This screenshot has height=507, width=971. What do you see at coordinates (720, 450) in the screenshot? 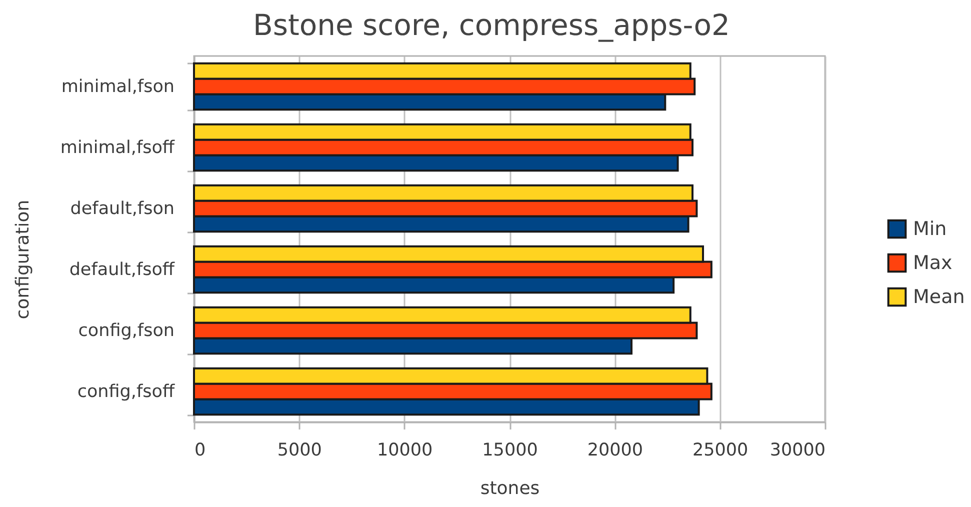
I see `x-tick-label: 25000` at bounding box center [720, 450].